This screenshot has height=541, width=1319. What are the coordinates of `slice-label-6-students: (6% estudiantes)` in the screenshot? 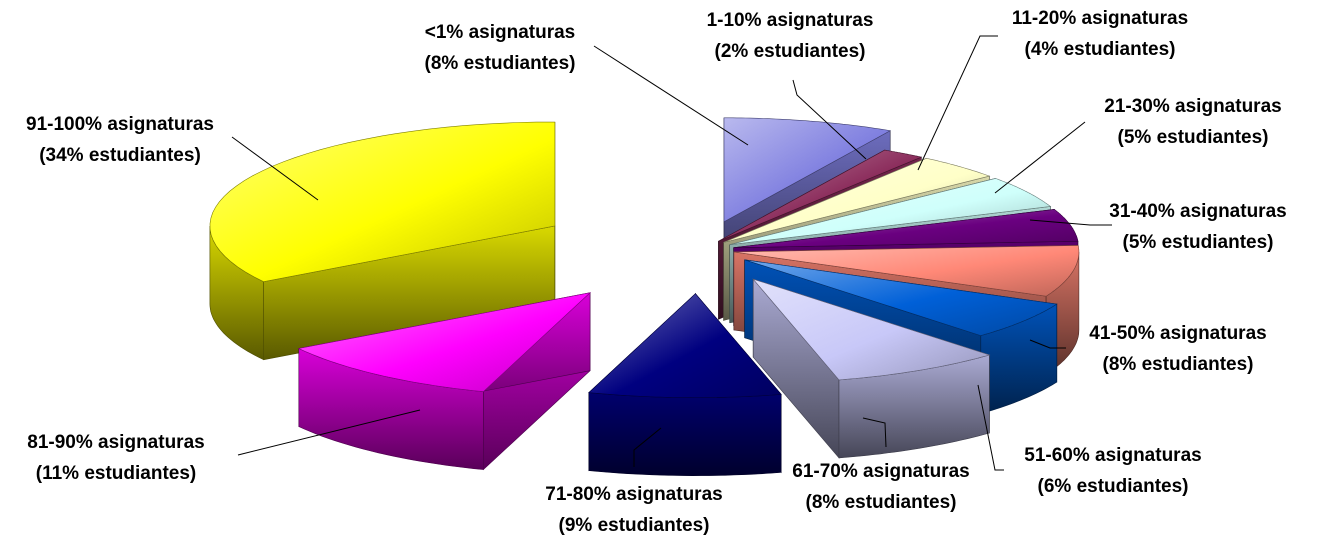 It's located at (1113, 486).